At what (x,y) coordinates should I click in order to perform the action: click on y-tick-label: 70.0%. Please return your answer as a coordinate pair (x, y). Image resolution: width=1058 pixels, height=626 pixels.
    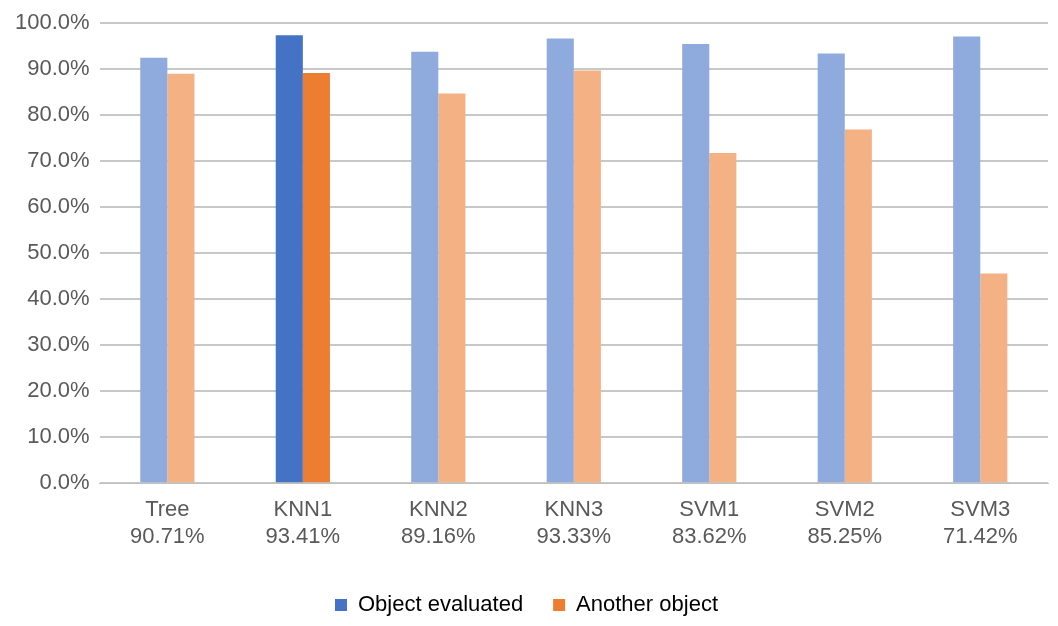
    Looking at the image, I should click on (58, 160).